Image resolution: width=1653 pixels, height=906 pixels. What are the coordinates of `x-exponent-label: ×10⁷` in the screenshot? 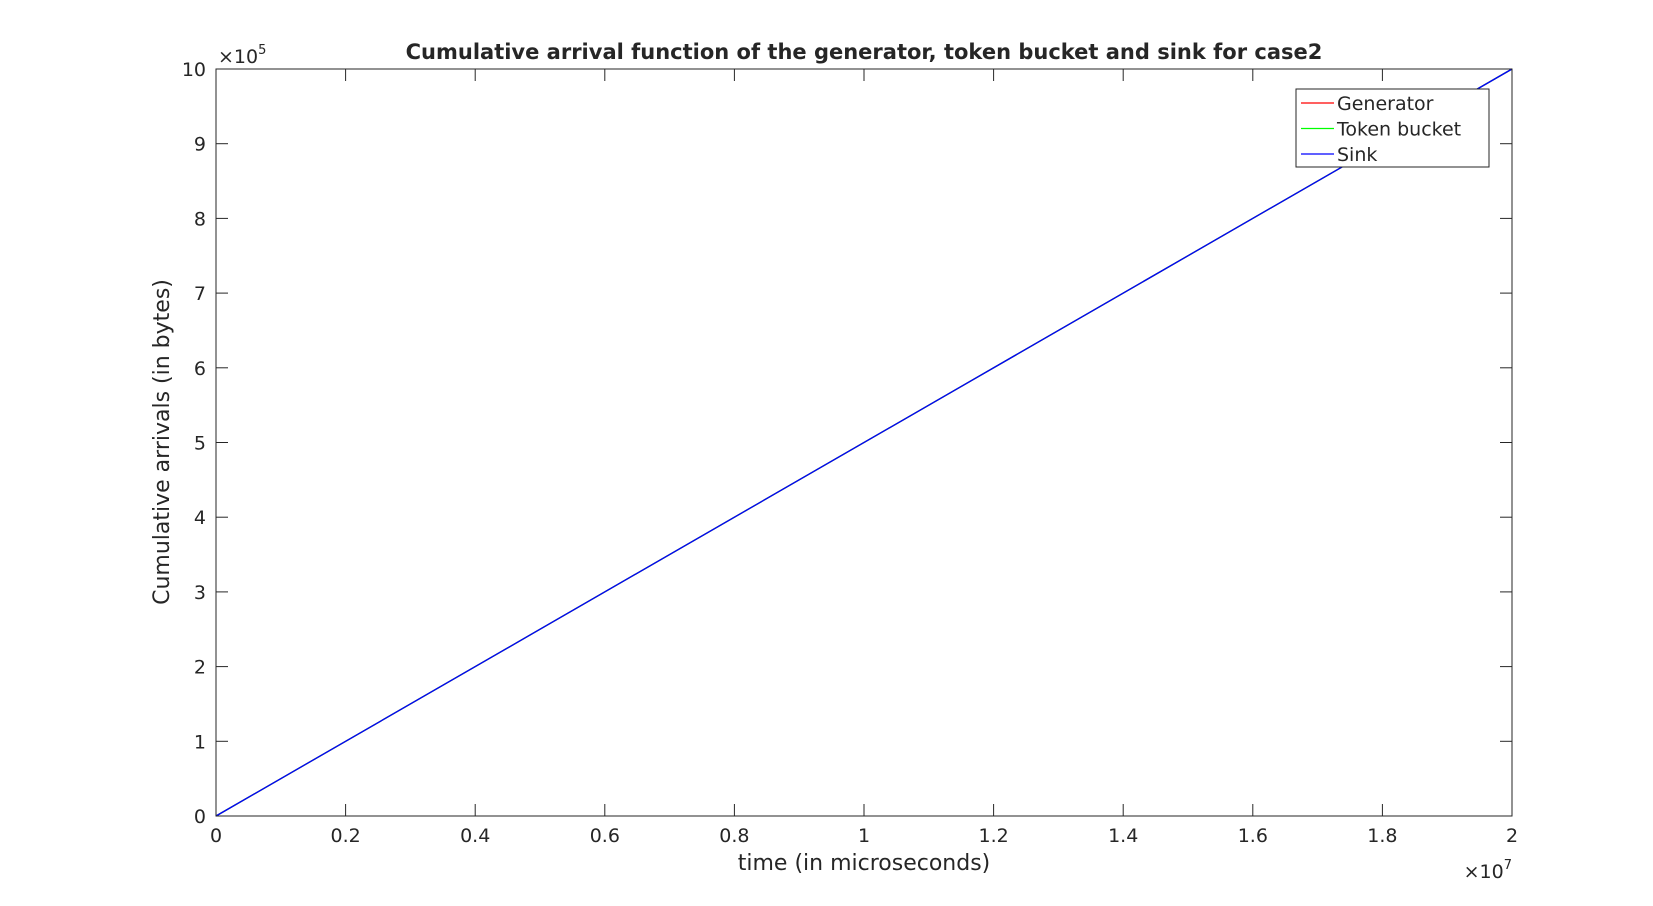 It's located at (1488, 870).